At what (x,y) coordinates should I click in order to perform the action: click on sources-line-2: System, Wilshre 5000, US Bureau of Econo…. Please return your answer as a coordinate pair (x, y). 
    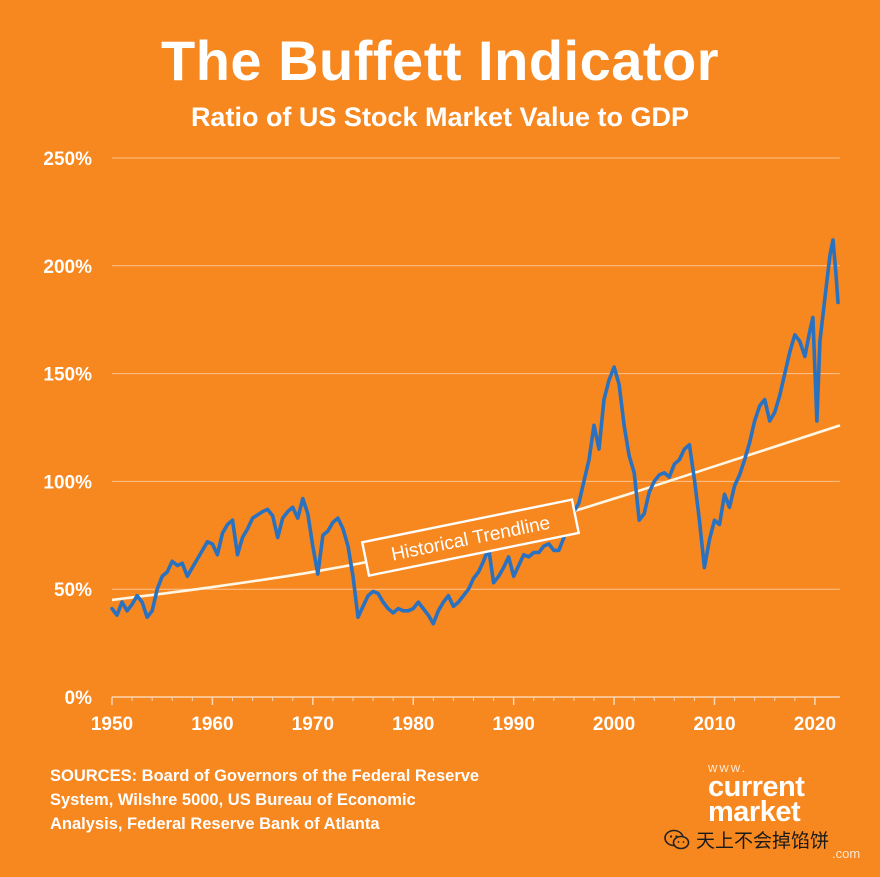
    Looking at the image, I should click on (233, 800).